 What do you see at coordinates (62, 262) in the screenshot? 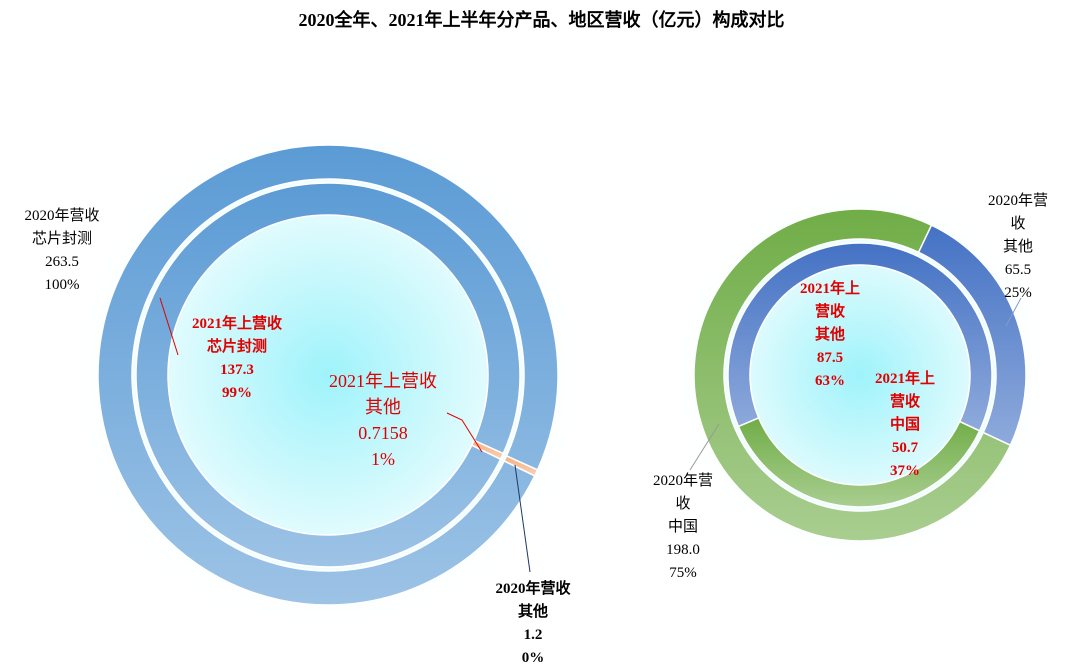
I see `value-label: 263.5` at bounding box center [62, 262].